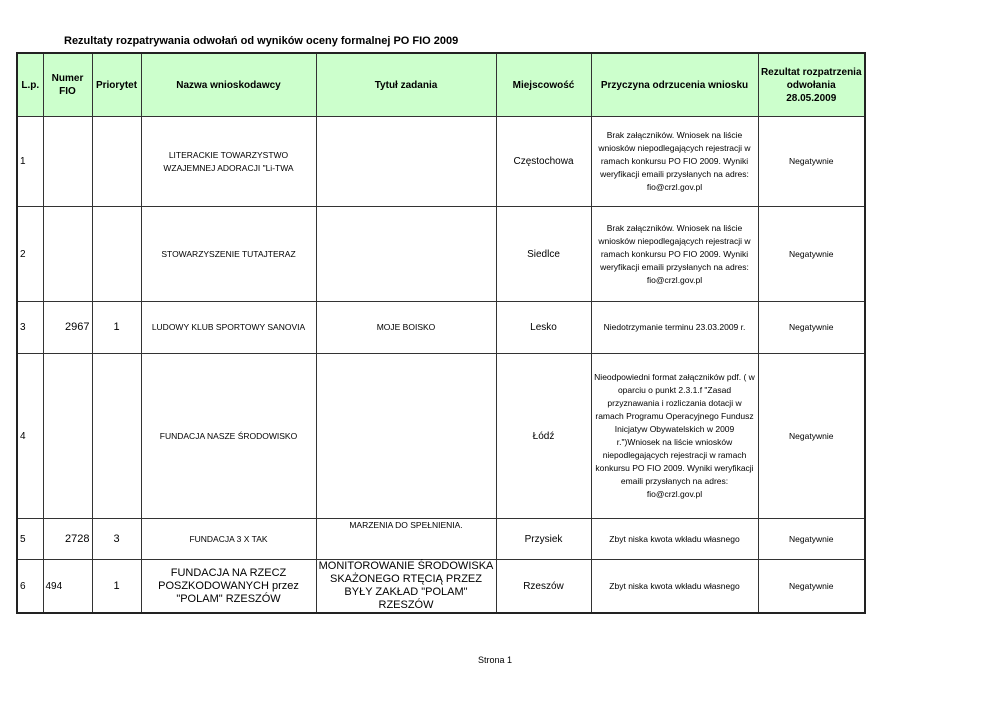 This screenshot has width=992, height=701. Describe the element at coordinates (67, 84) in the screenshot. I see `column-header: Numer FIO` at that location.